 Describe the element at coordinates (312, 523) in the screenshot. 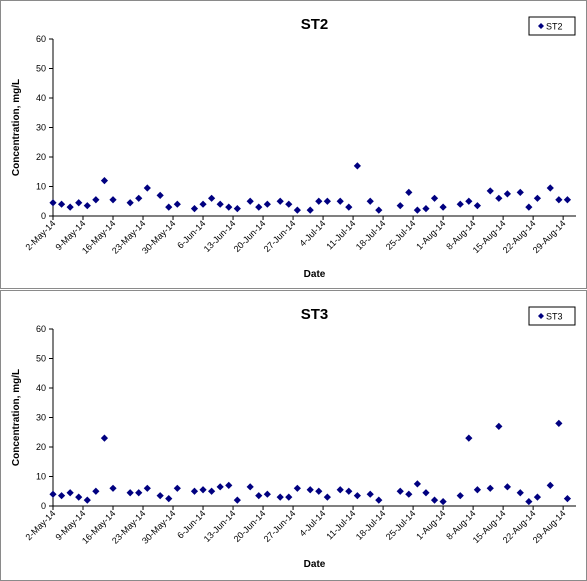

I see `x-tick-label: 4-Jul-14` at that location.